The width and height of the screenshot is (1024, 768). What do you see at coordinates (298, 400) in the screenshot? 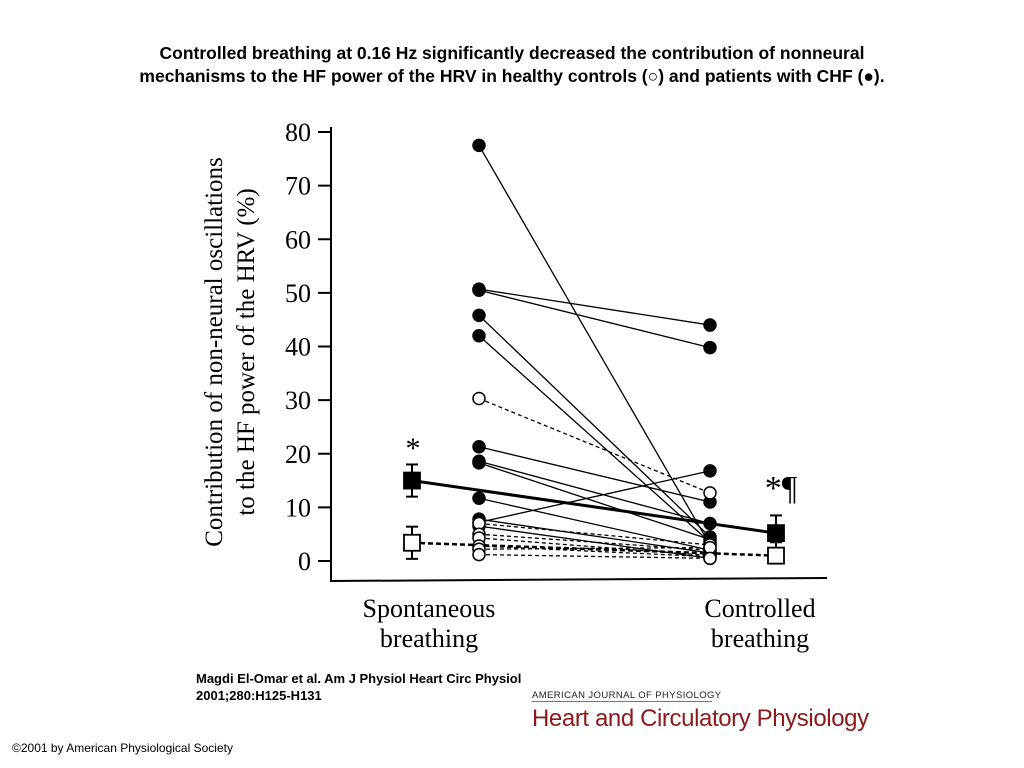
I see `y-tick-label: 30` at bounding box center [298, 400].